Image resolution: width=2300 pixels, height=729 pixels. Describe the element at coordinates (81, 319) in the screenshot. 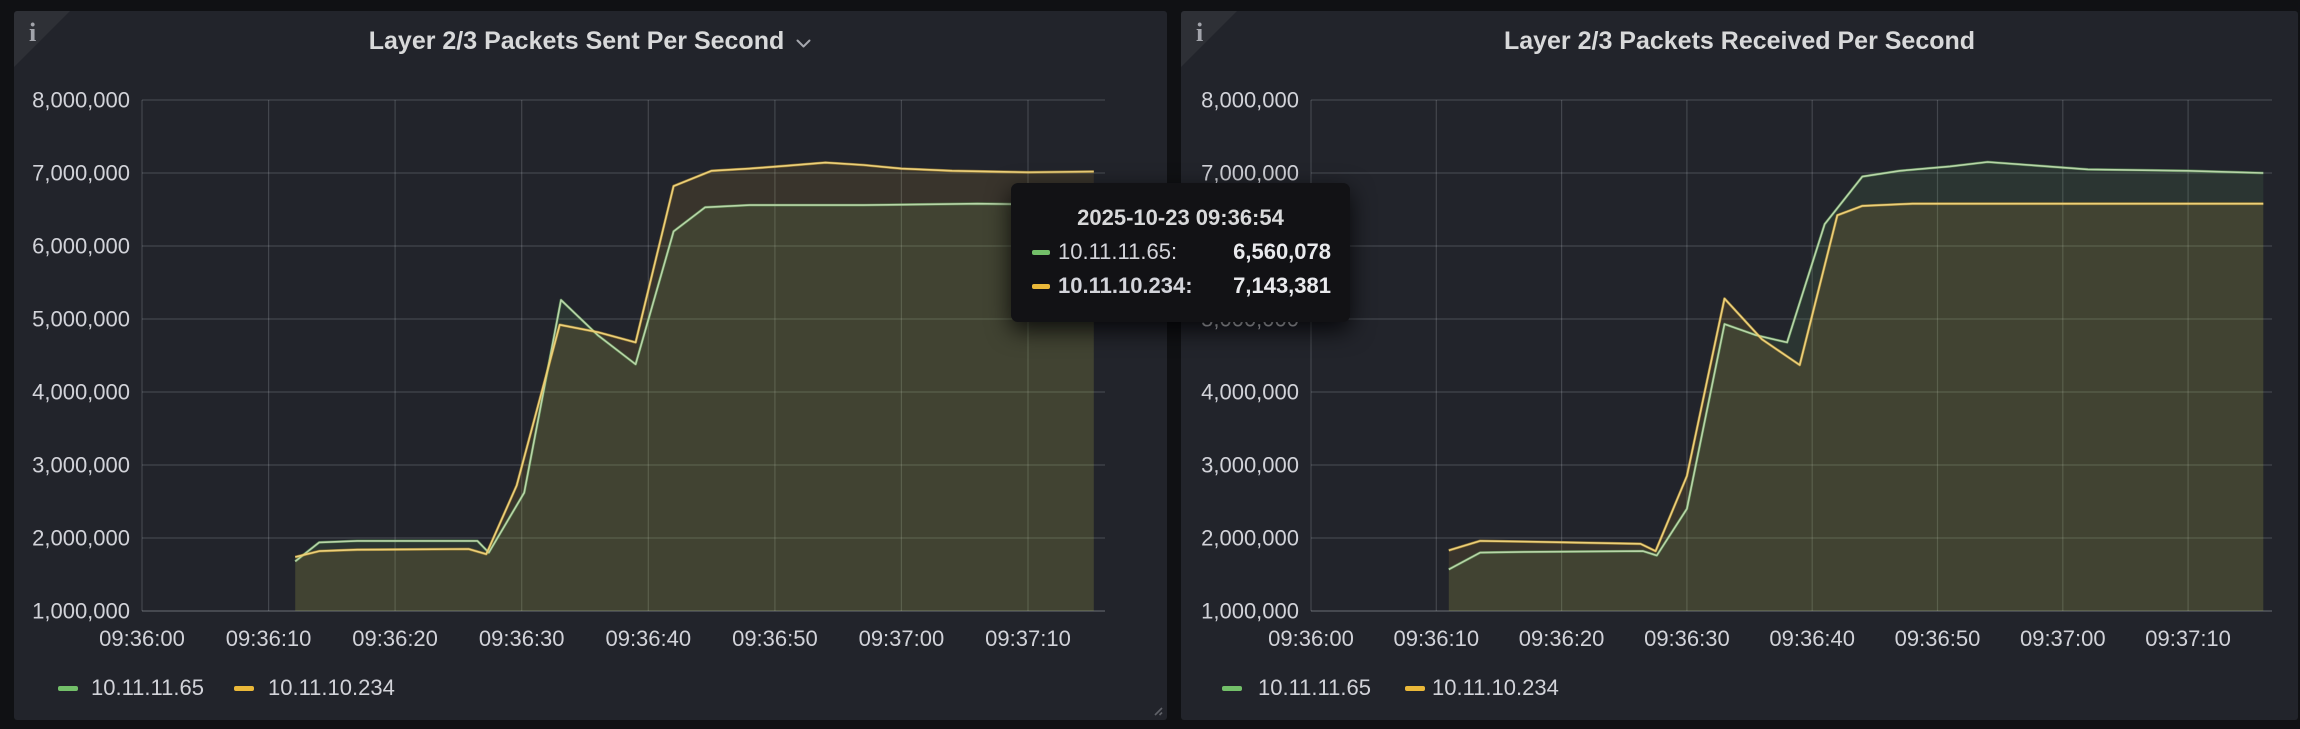

I see `svg-text: 5,000,000` at that location.